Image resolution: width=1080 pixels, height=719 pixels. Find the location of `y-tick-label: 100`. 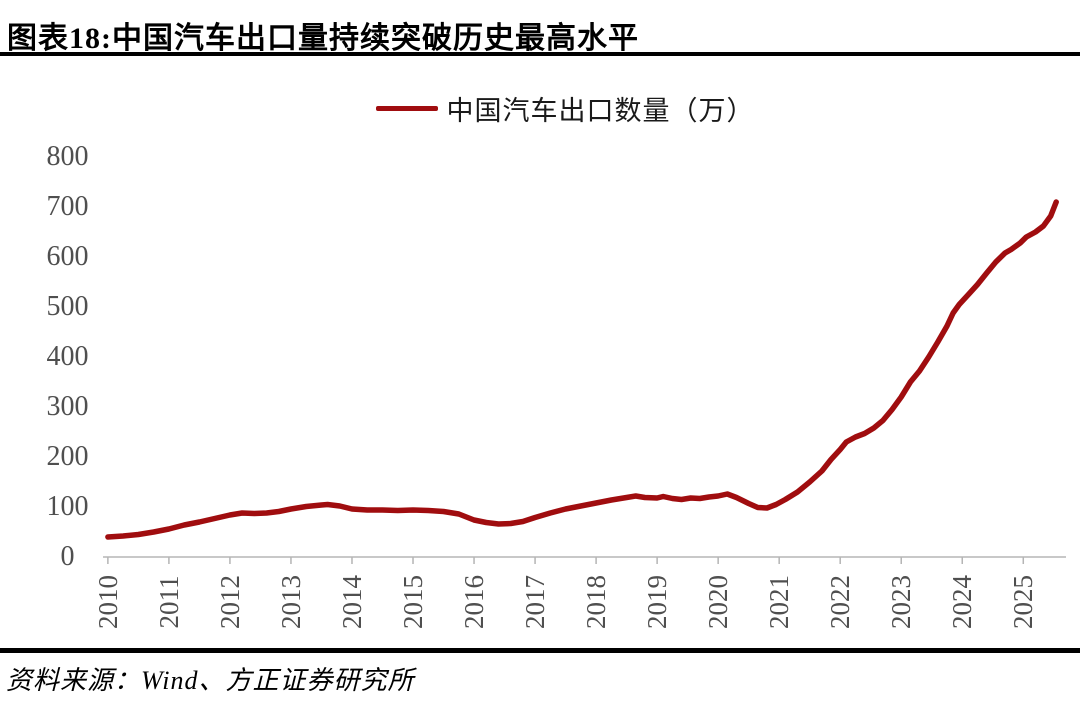

y-tick-label: 100 is located at coordinates (67, 506).